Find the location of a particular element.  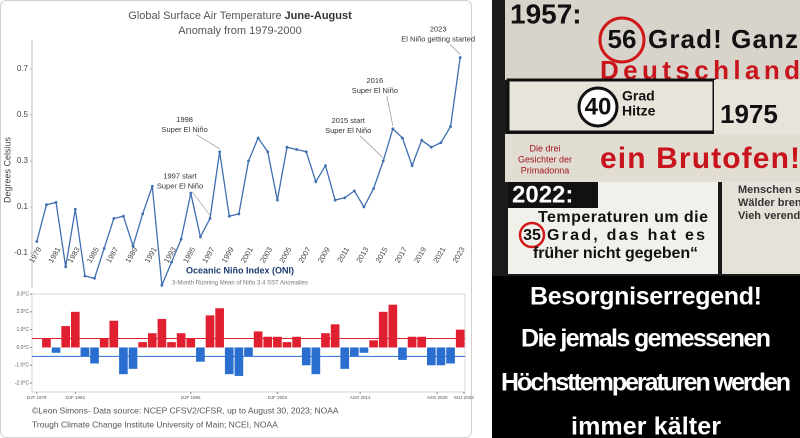

y-tick-label: 0.0°C is located at coordinates (22, 348).